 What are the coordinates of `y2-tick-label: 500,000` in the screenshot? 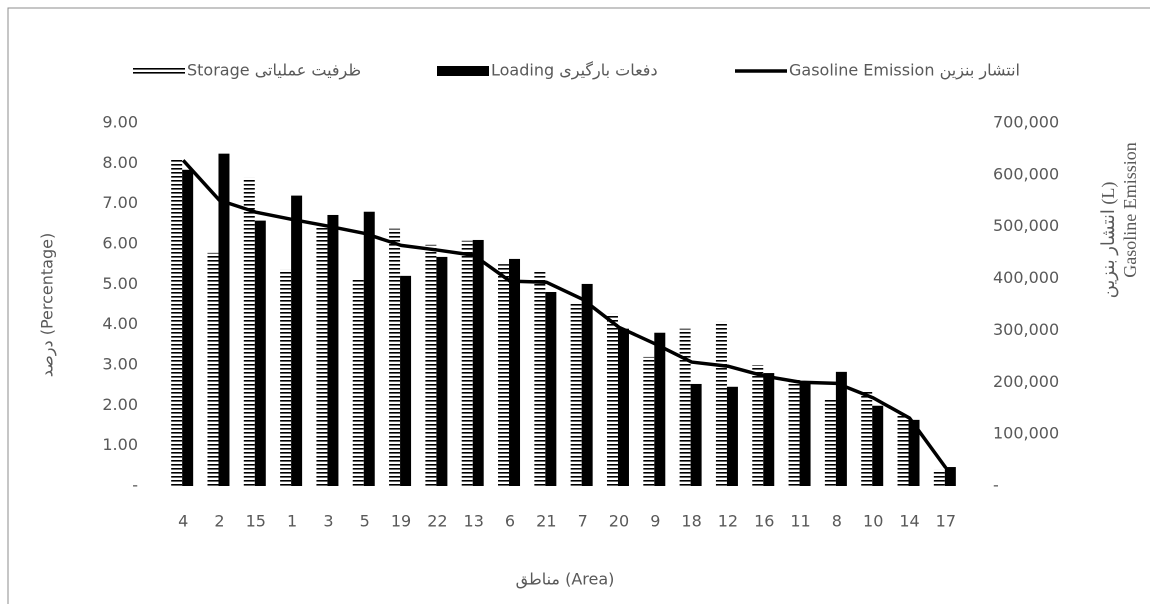 It's located at (1026, 225).